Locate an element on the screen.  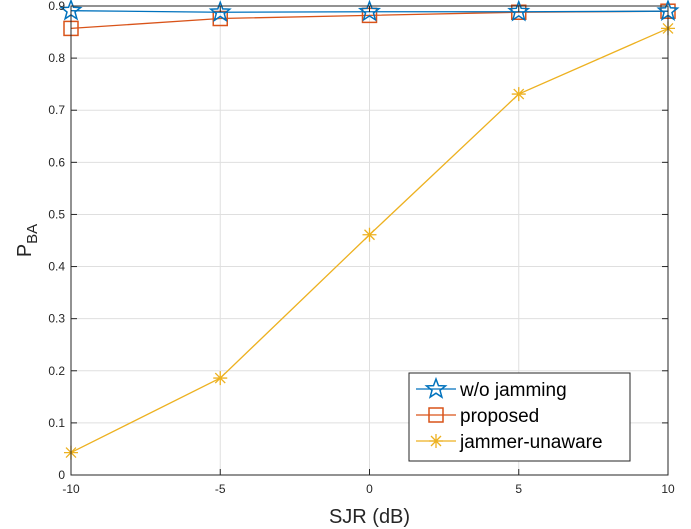
legend-label: proposed is located at coordinates (499, 416).